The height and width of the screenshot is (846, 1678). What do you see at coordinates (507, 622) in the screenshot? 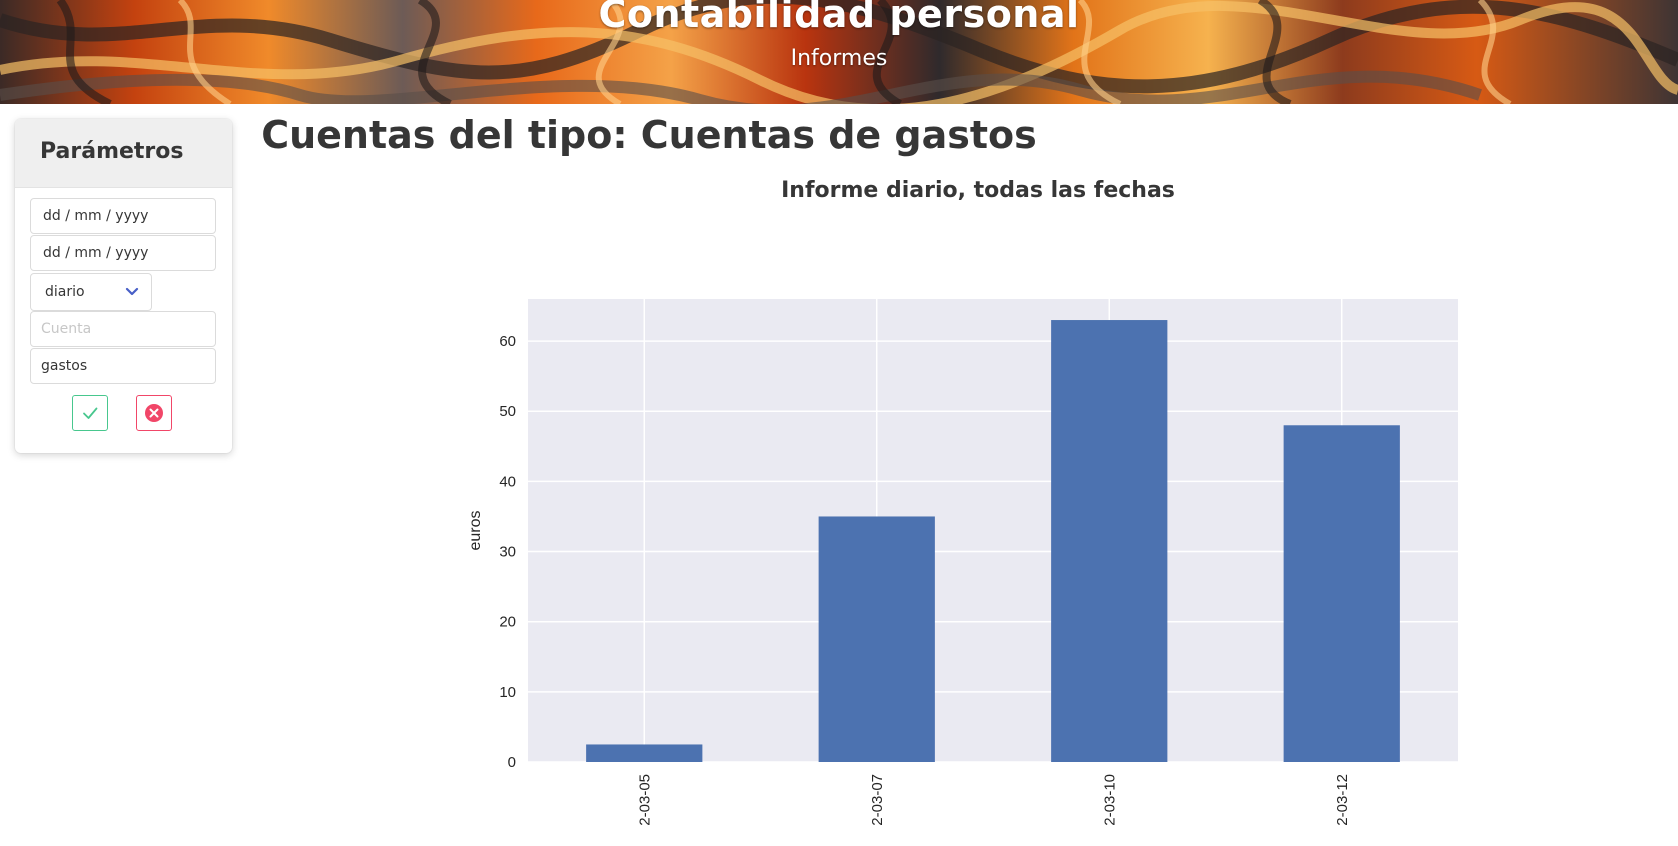
I see `y-tick-label: 20` at bounding box center [507, 622].